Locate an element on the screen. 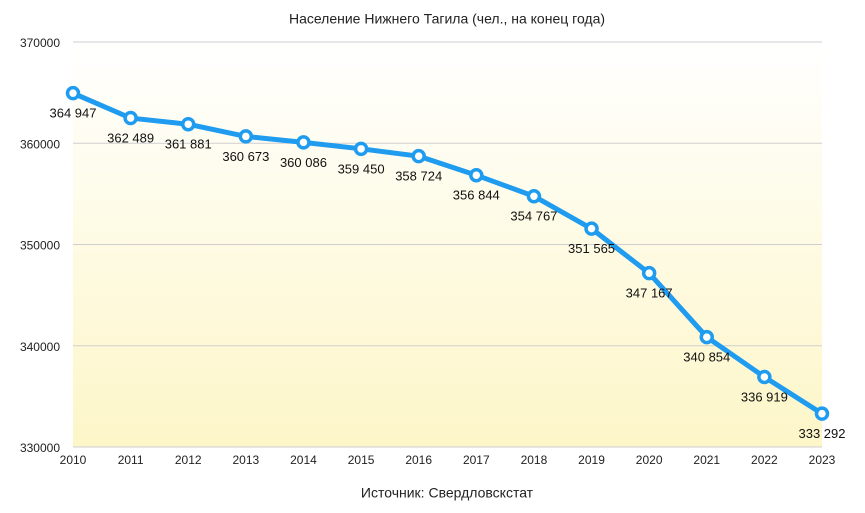  source-note: Источник: Свердловскстат is located at coordinates (447, 493).